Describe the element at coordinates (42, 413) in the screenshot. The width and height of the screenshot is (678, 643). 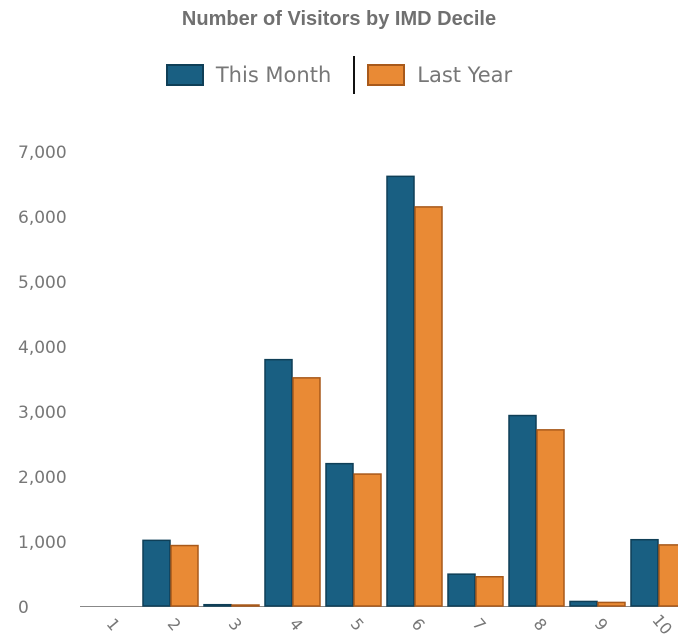
I see `y-tick-label: 3,000` at that location.